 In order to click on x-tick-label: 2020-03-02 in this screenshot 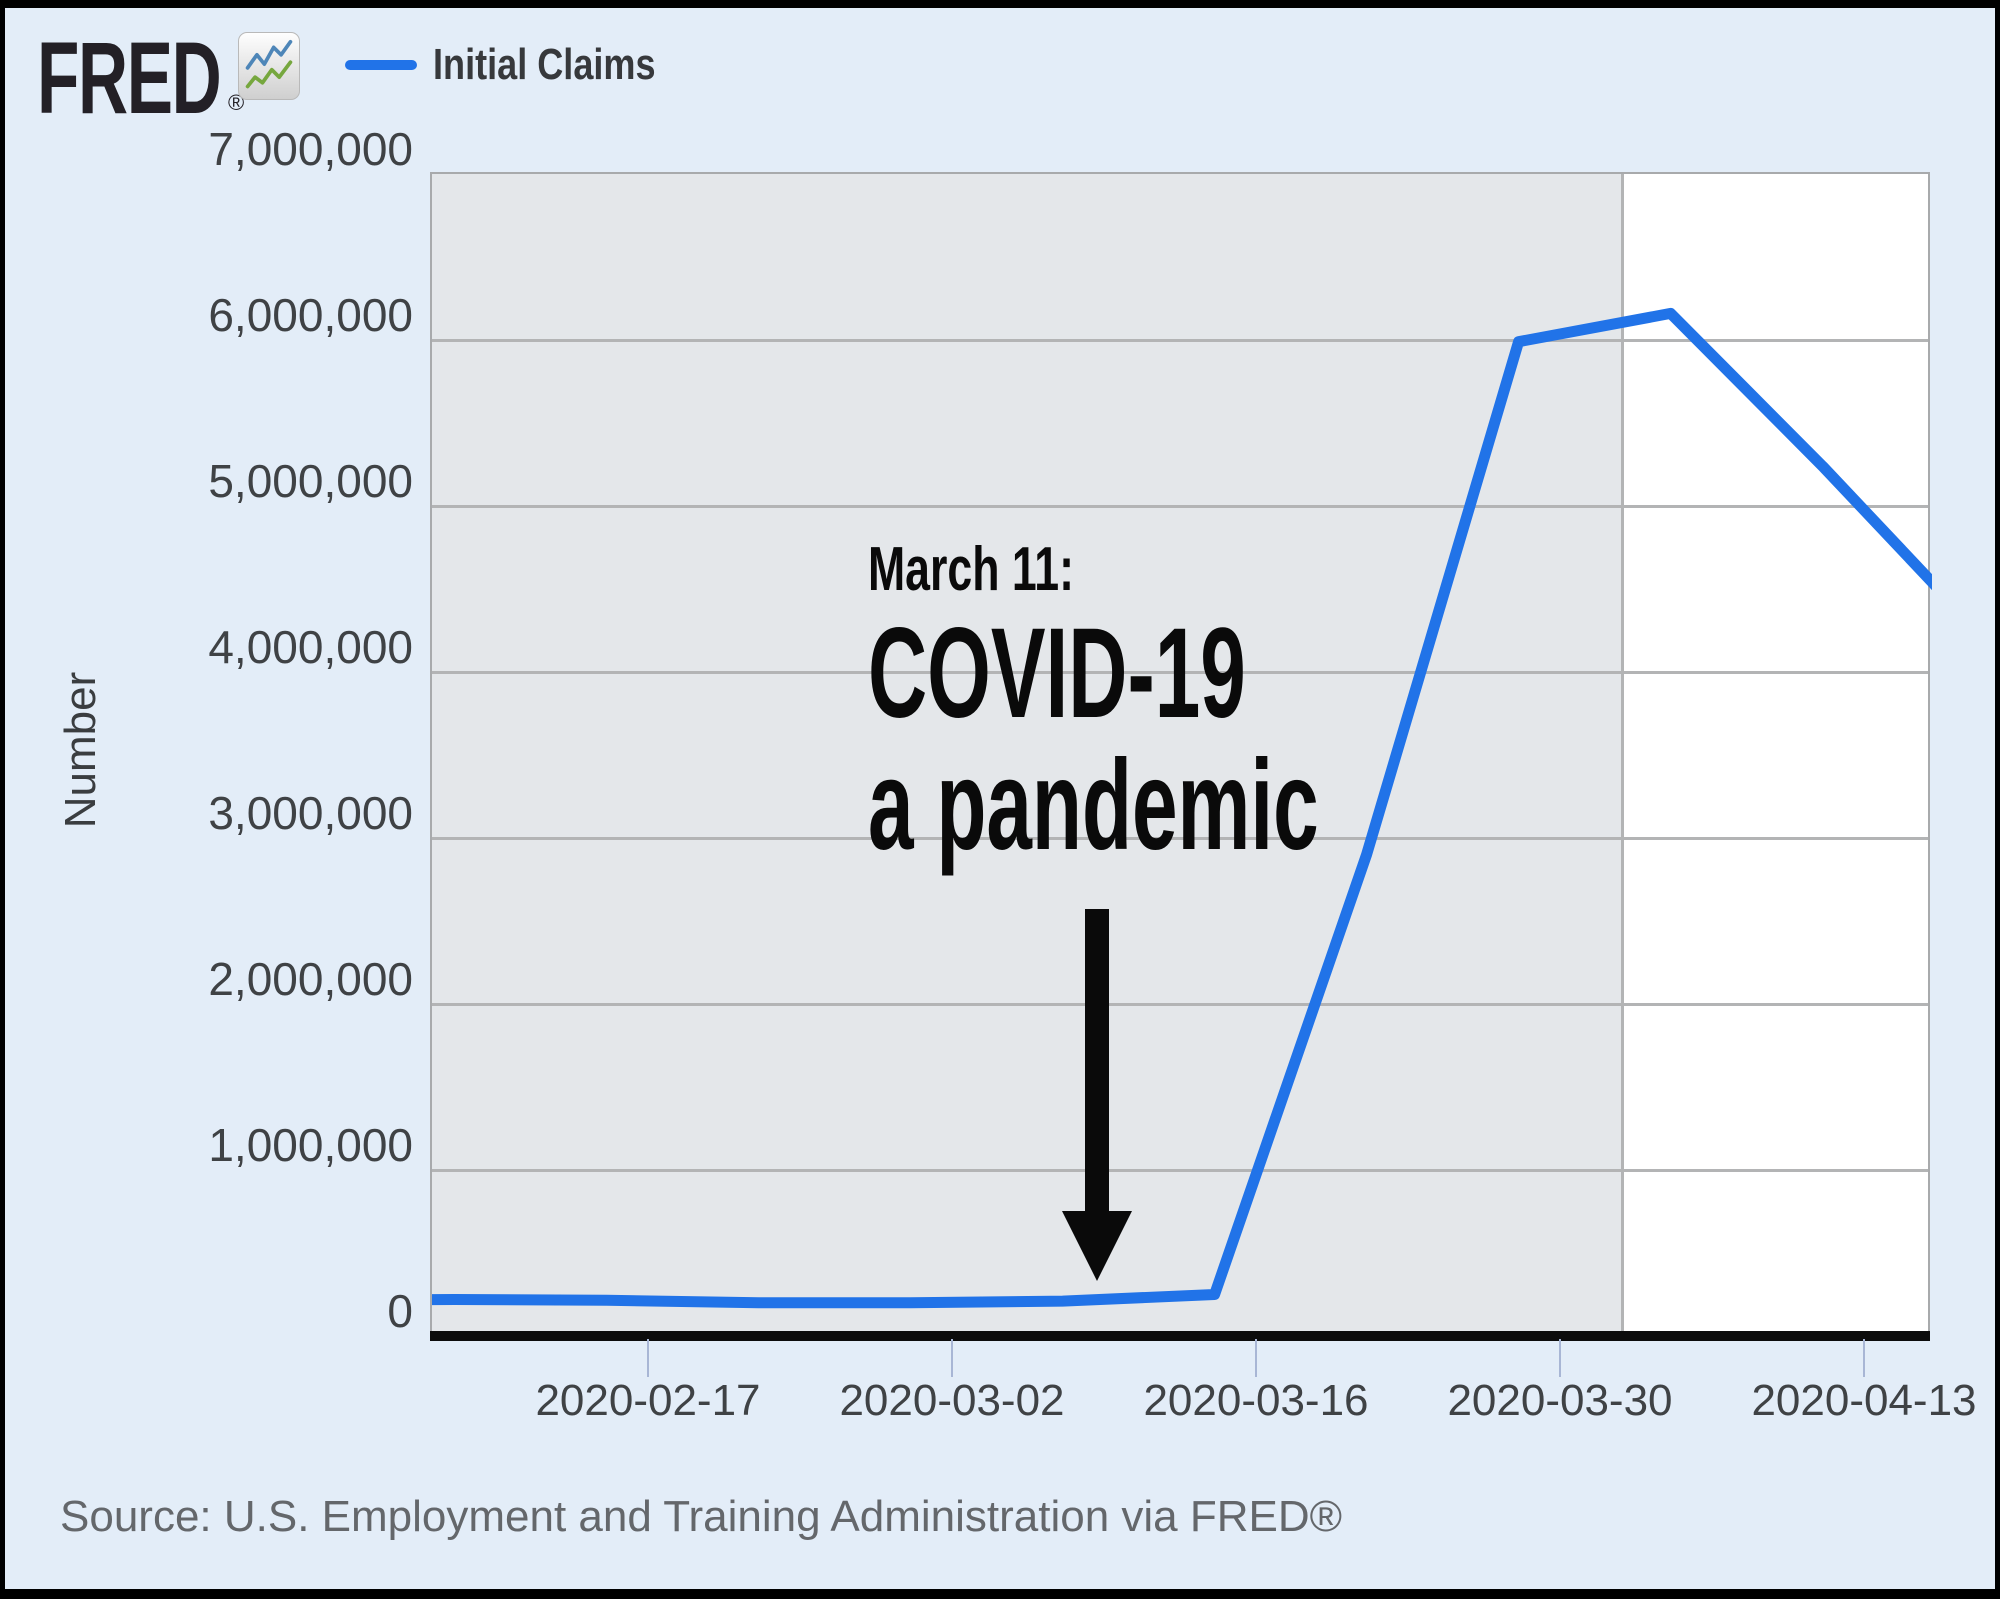, I will do `click(952, 1400)`.